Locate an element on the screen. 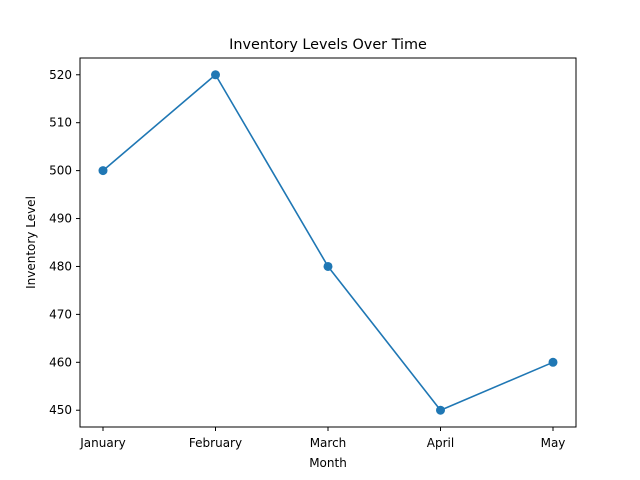 This screenshot has width=640, height=480. y-tick-label: 480 is located at coordinates (60, 266).